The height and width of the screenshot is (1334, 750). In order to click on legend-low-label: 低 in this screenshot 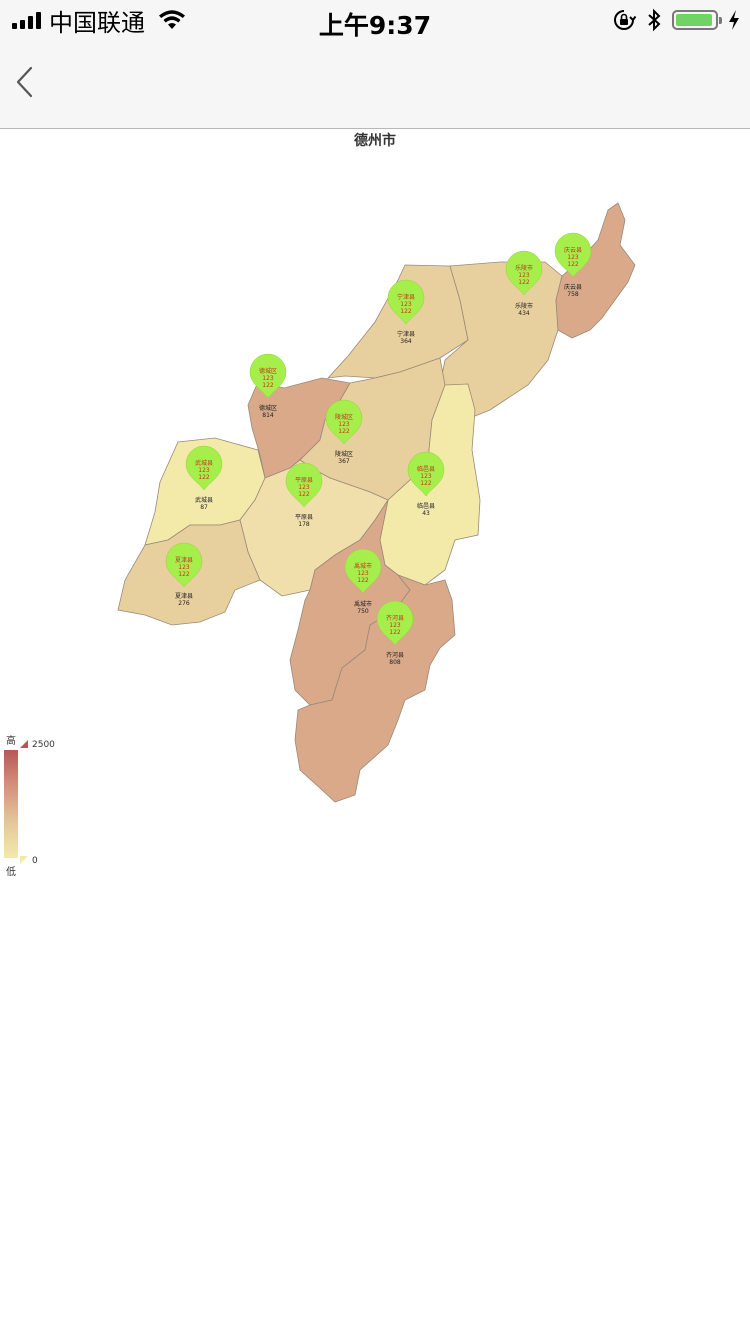, I will do `click(11, 872)`.